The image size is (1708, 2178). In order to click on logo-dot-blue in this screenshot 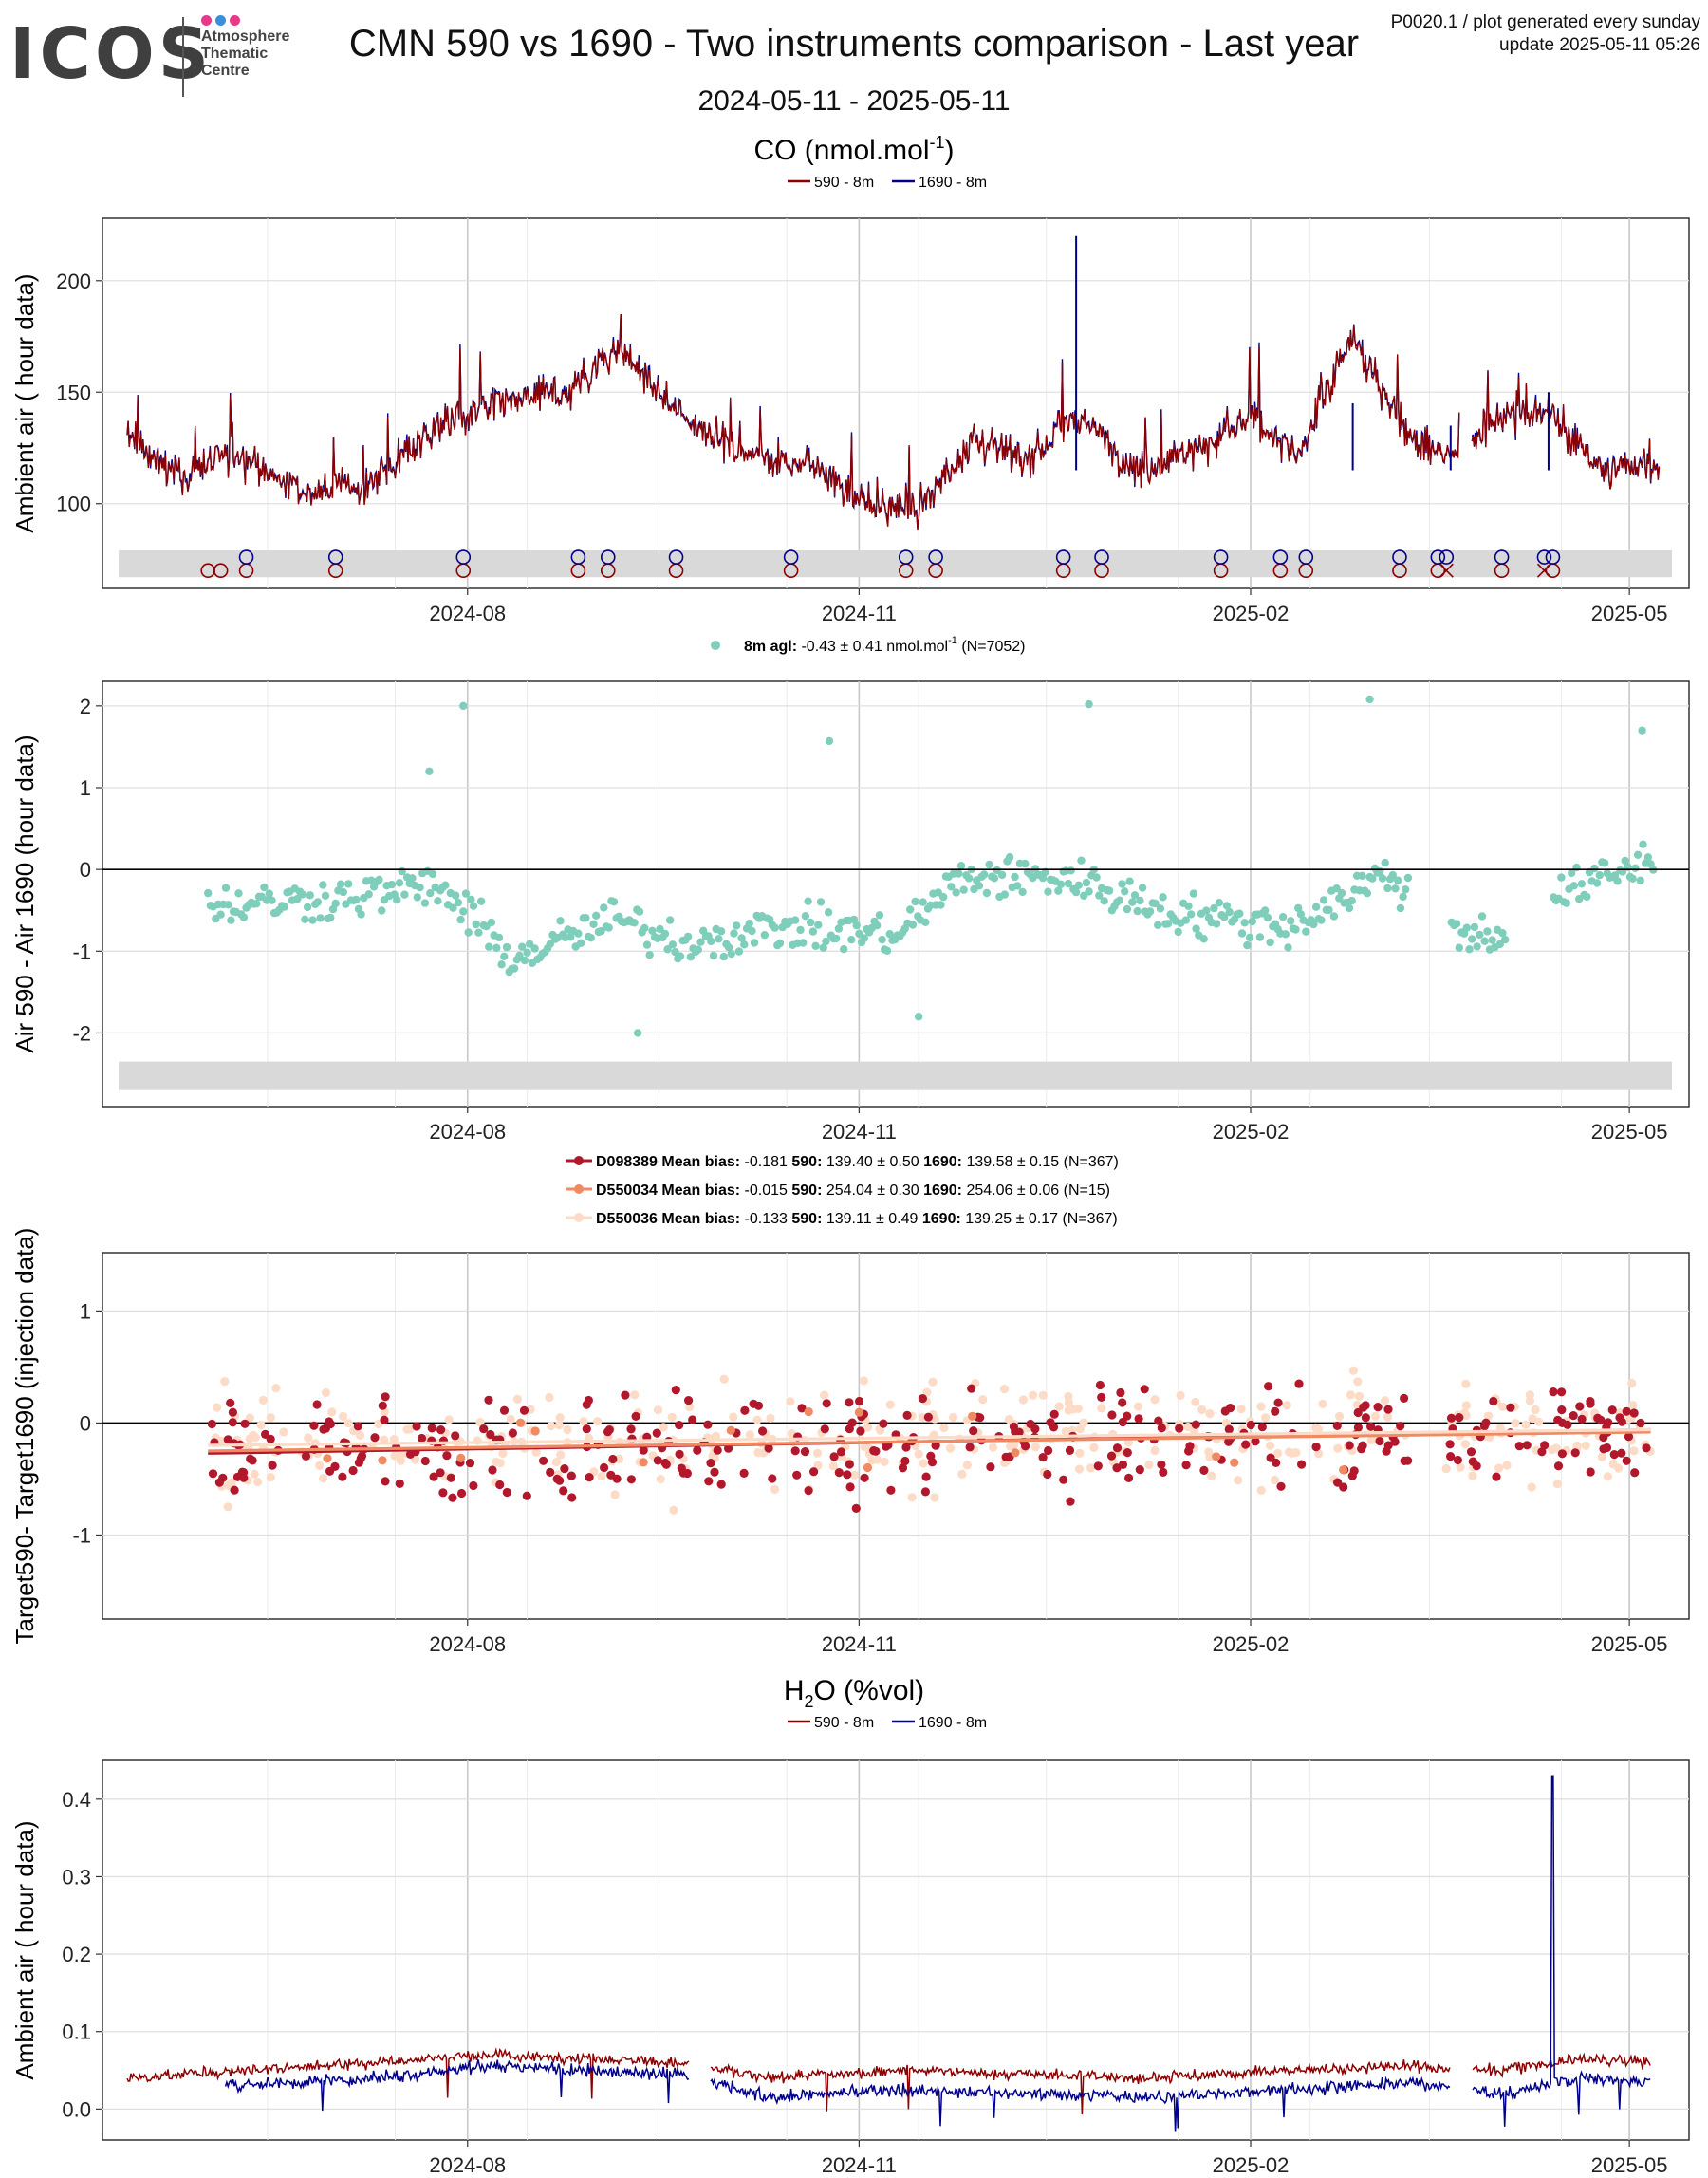, I will do `click(220, 20)`.